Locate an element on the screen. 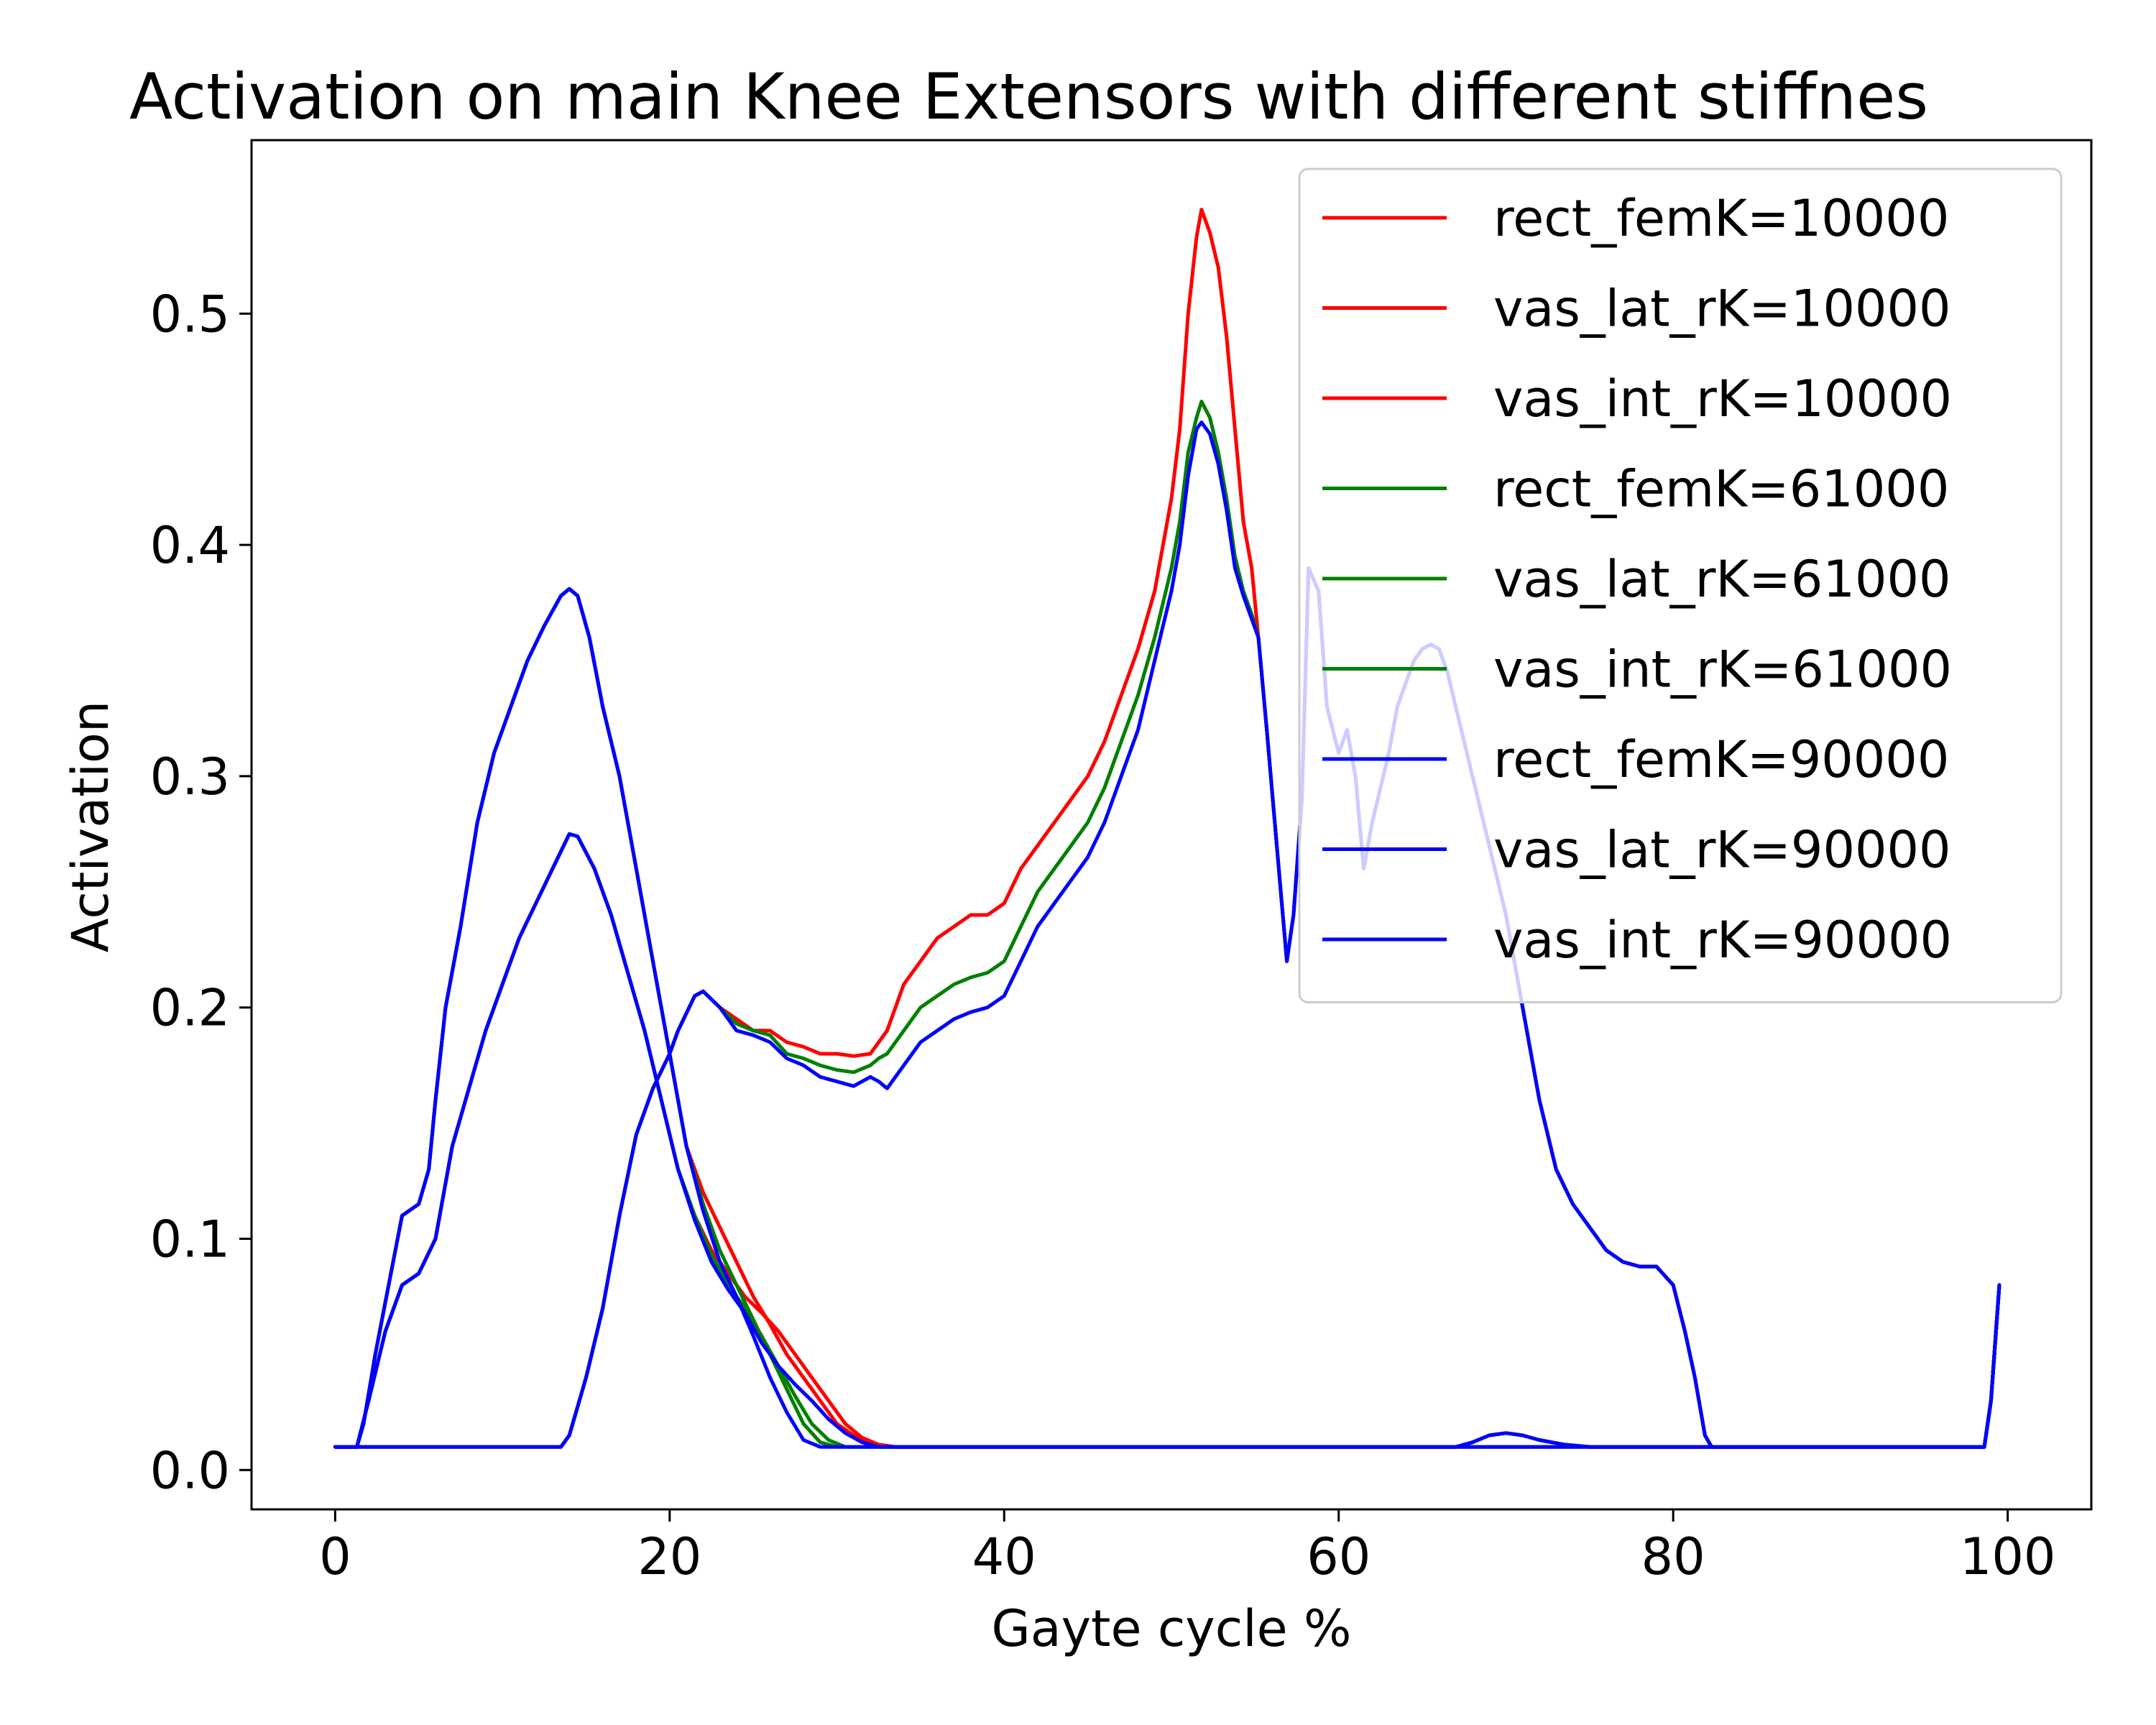  x-tick-label: 20 is located at coordinates (669, 1556).